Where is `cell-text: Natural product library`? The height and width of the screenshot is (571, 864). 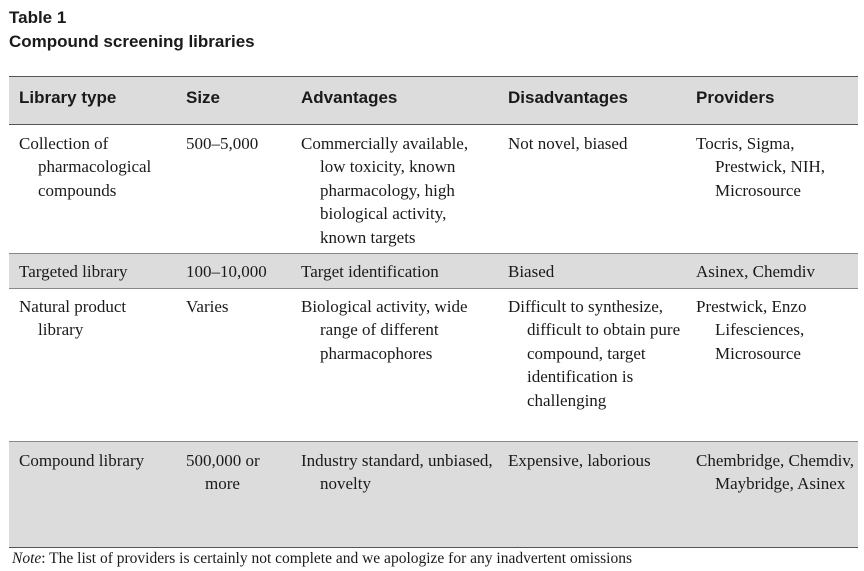
cell-text: Natural product library is located at coordinates (73, 318).